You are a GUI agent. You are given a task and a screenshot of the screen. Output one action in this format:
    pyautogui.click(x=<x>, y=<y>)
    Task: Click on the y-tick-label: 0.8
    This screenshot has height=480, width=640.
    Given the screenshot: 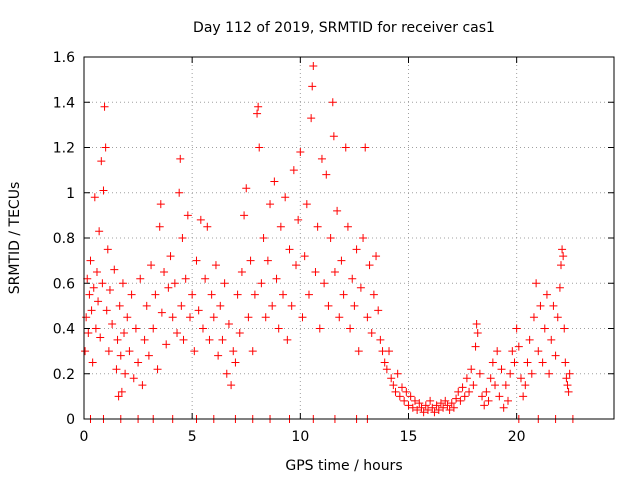 What is the action you would take?
    pyautogui.click(x=64, y=239)
    